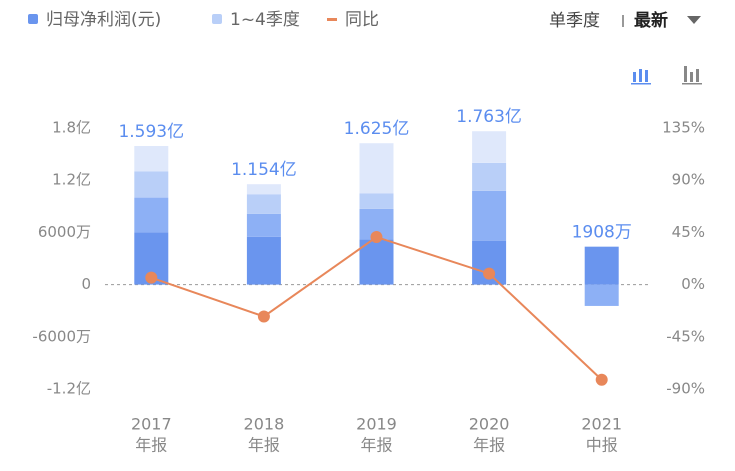  What do you see at coordinates (489, 117) in the screenshot?
I see `total-label: 1.763亿` at bounding box center [489, 117].